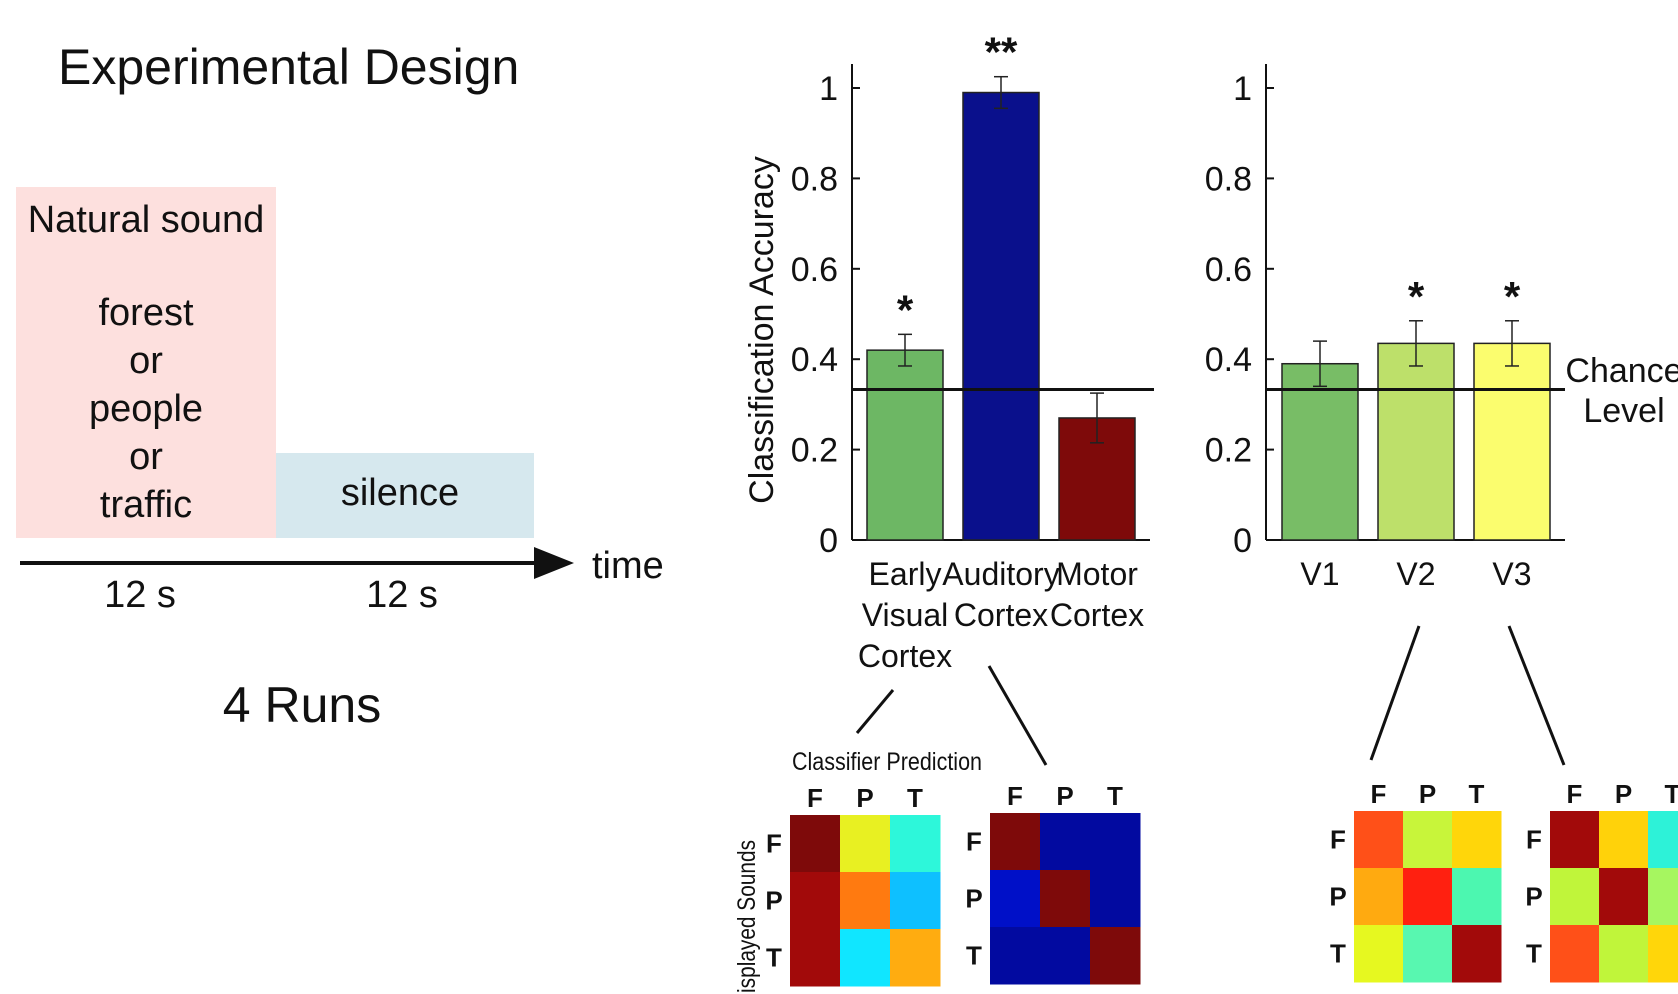 The height and width of the screenshot is (994, 1678). I want to click on chance-level-label: Chance, so click(1621, 371).